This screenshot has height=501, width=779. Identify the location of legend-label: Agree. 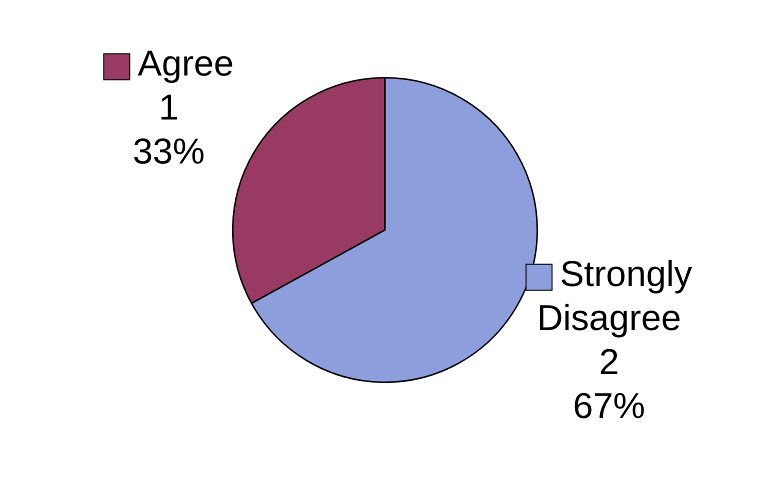
(186, 63).